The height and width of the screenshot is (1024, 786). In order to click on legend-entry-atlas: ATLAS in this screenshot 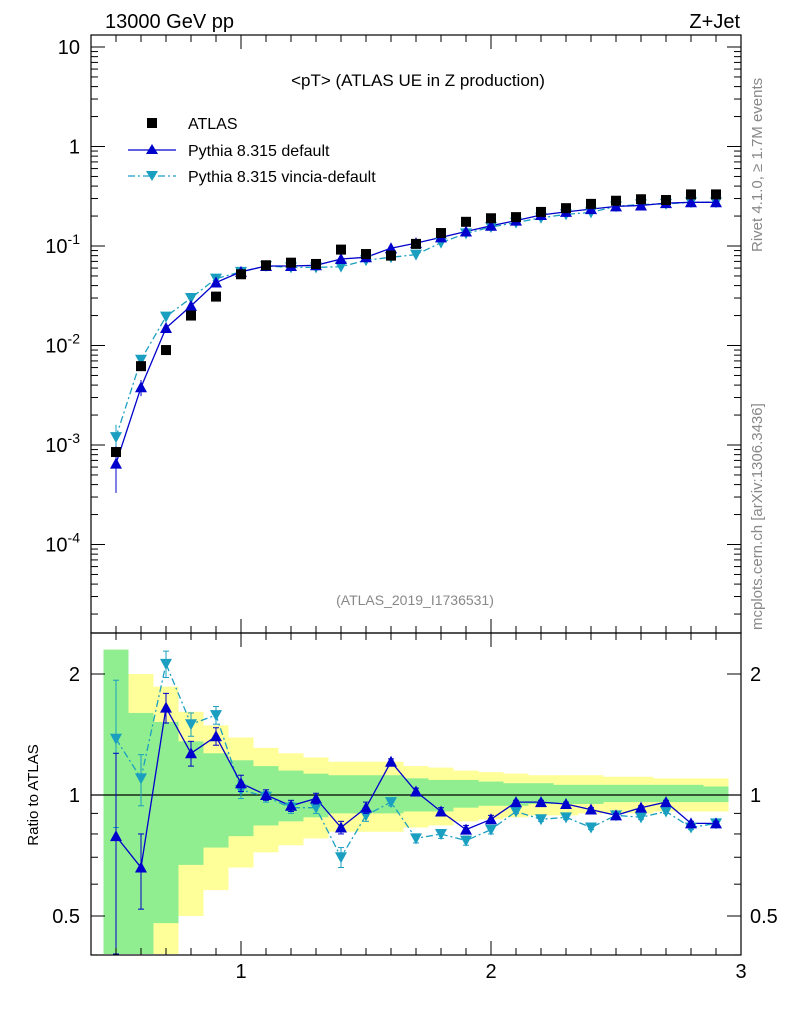, I will do `click(192, 124)`.